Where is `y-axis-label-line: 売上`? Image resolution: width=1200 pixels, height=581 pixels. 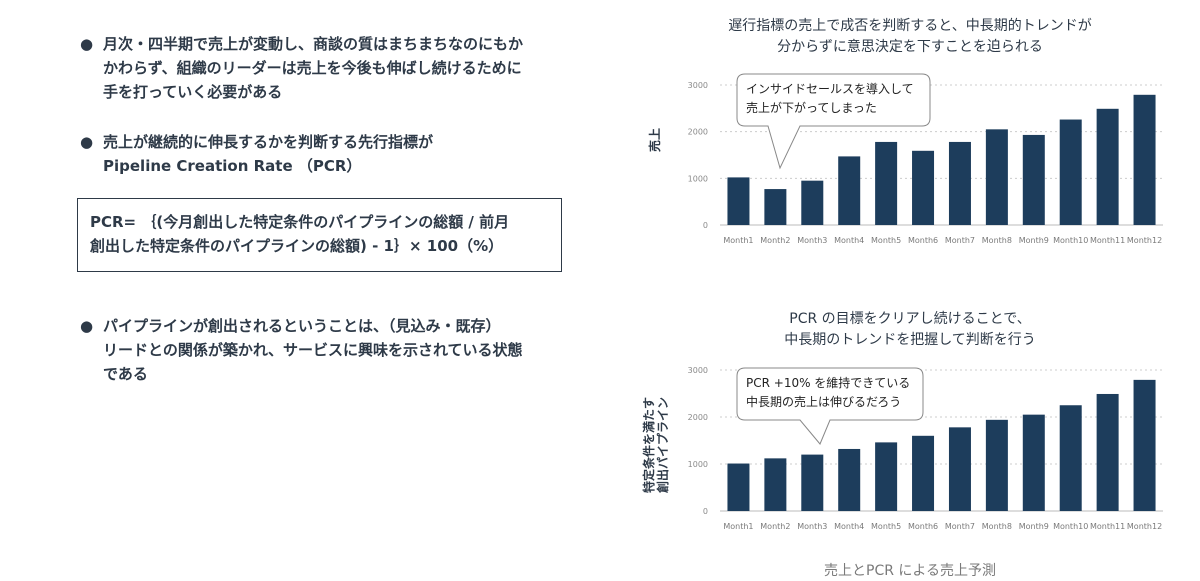
y-axis-label-line: 売上 is located at coordinates (654, 140).